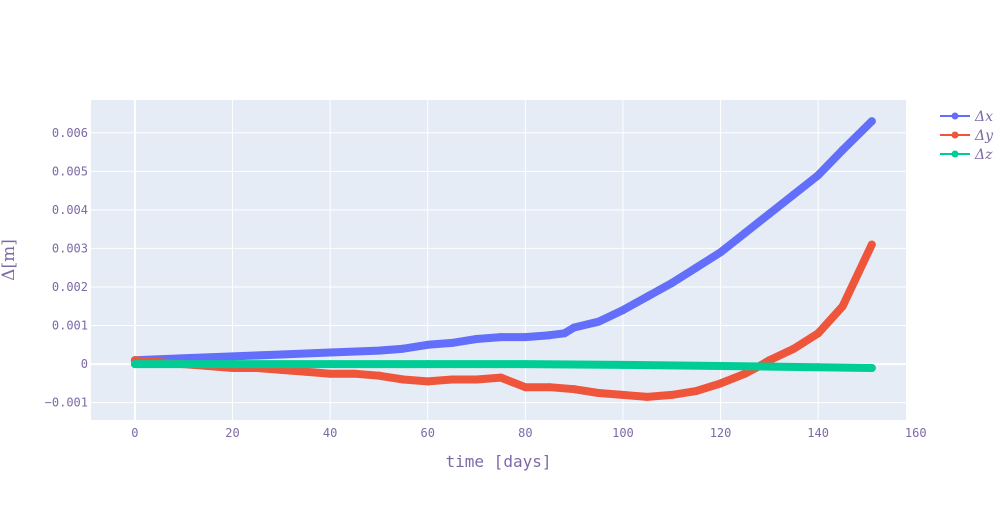  What do you see at coordinates (330, 433) in the screenshot?
I see `x-tick-label: 40` at bounding box center [330, 433].